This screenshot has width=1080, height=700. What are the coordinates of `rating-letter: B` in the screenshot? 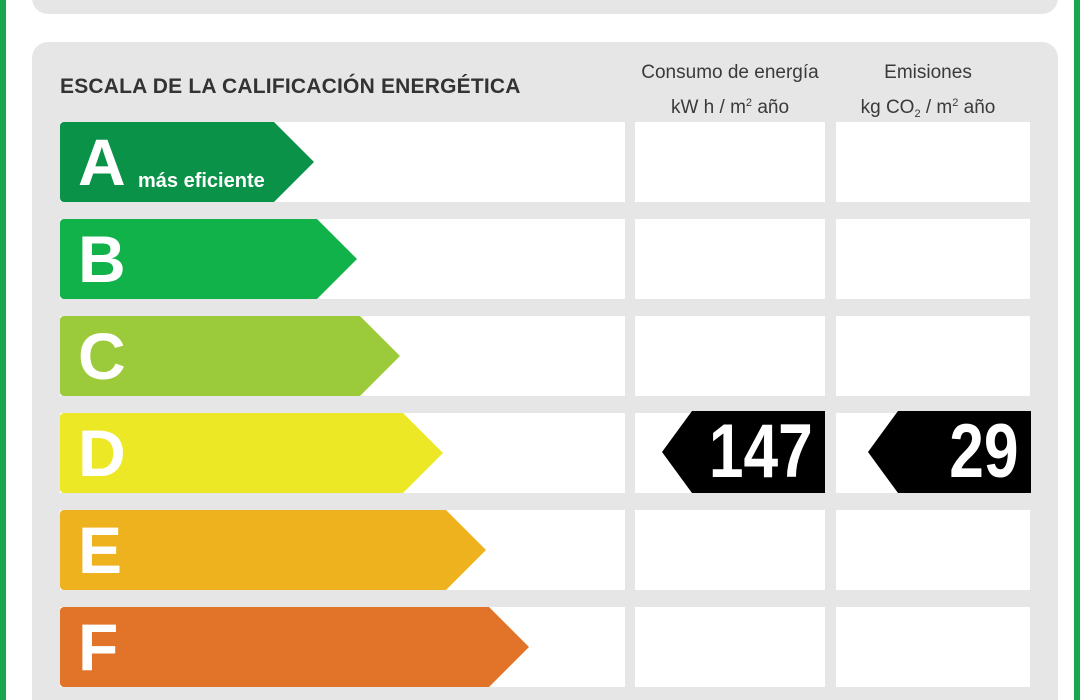 It's located at (102, 259).